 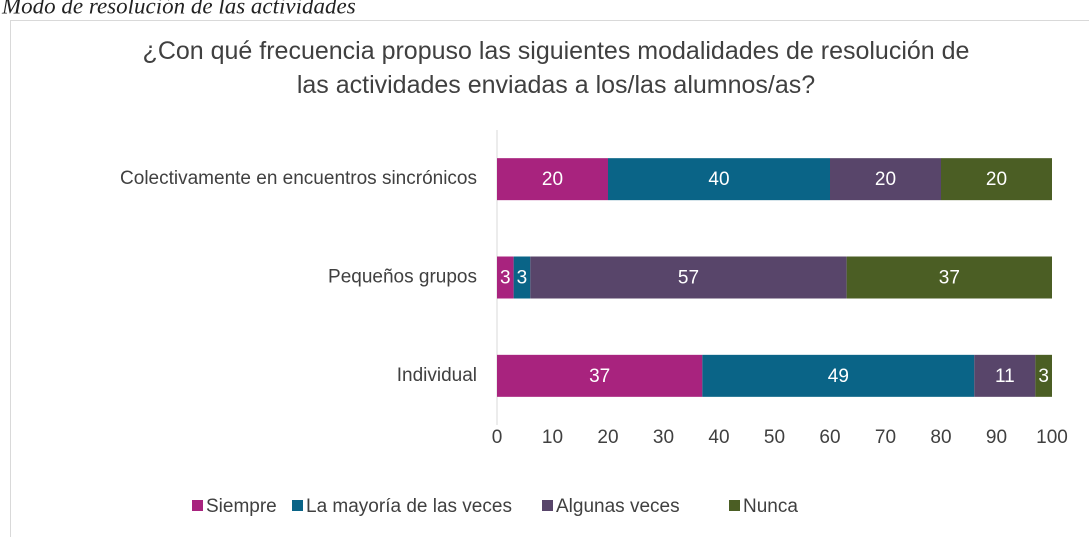 I want to click on legend-label: Algunas veces, so click(x=618, y=506).